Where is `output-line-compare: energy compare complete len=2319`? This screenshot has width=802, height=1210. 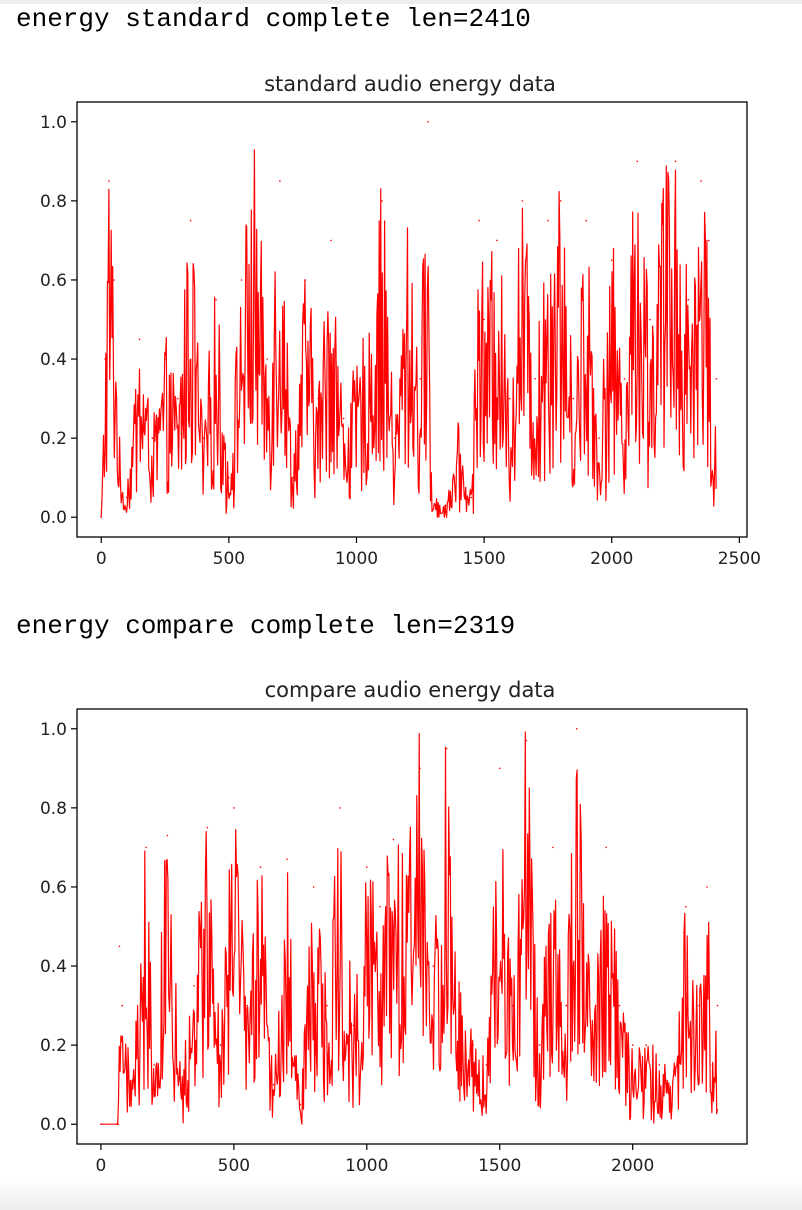 output-line-compare: energy compare complete len=2319 is located at coordinates (266, 626).